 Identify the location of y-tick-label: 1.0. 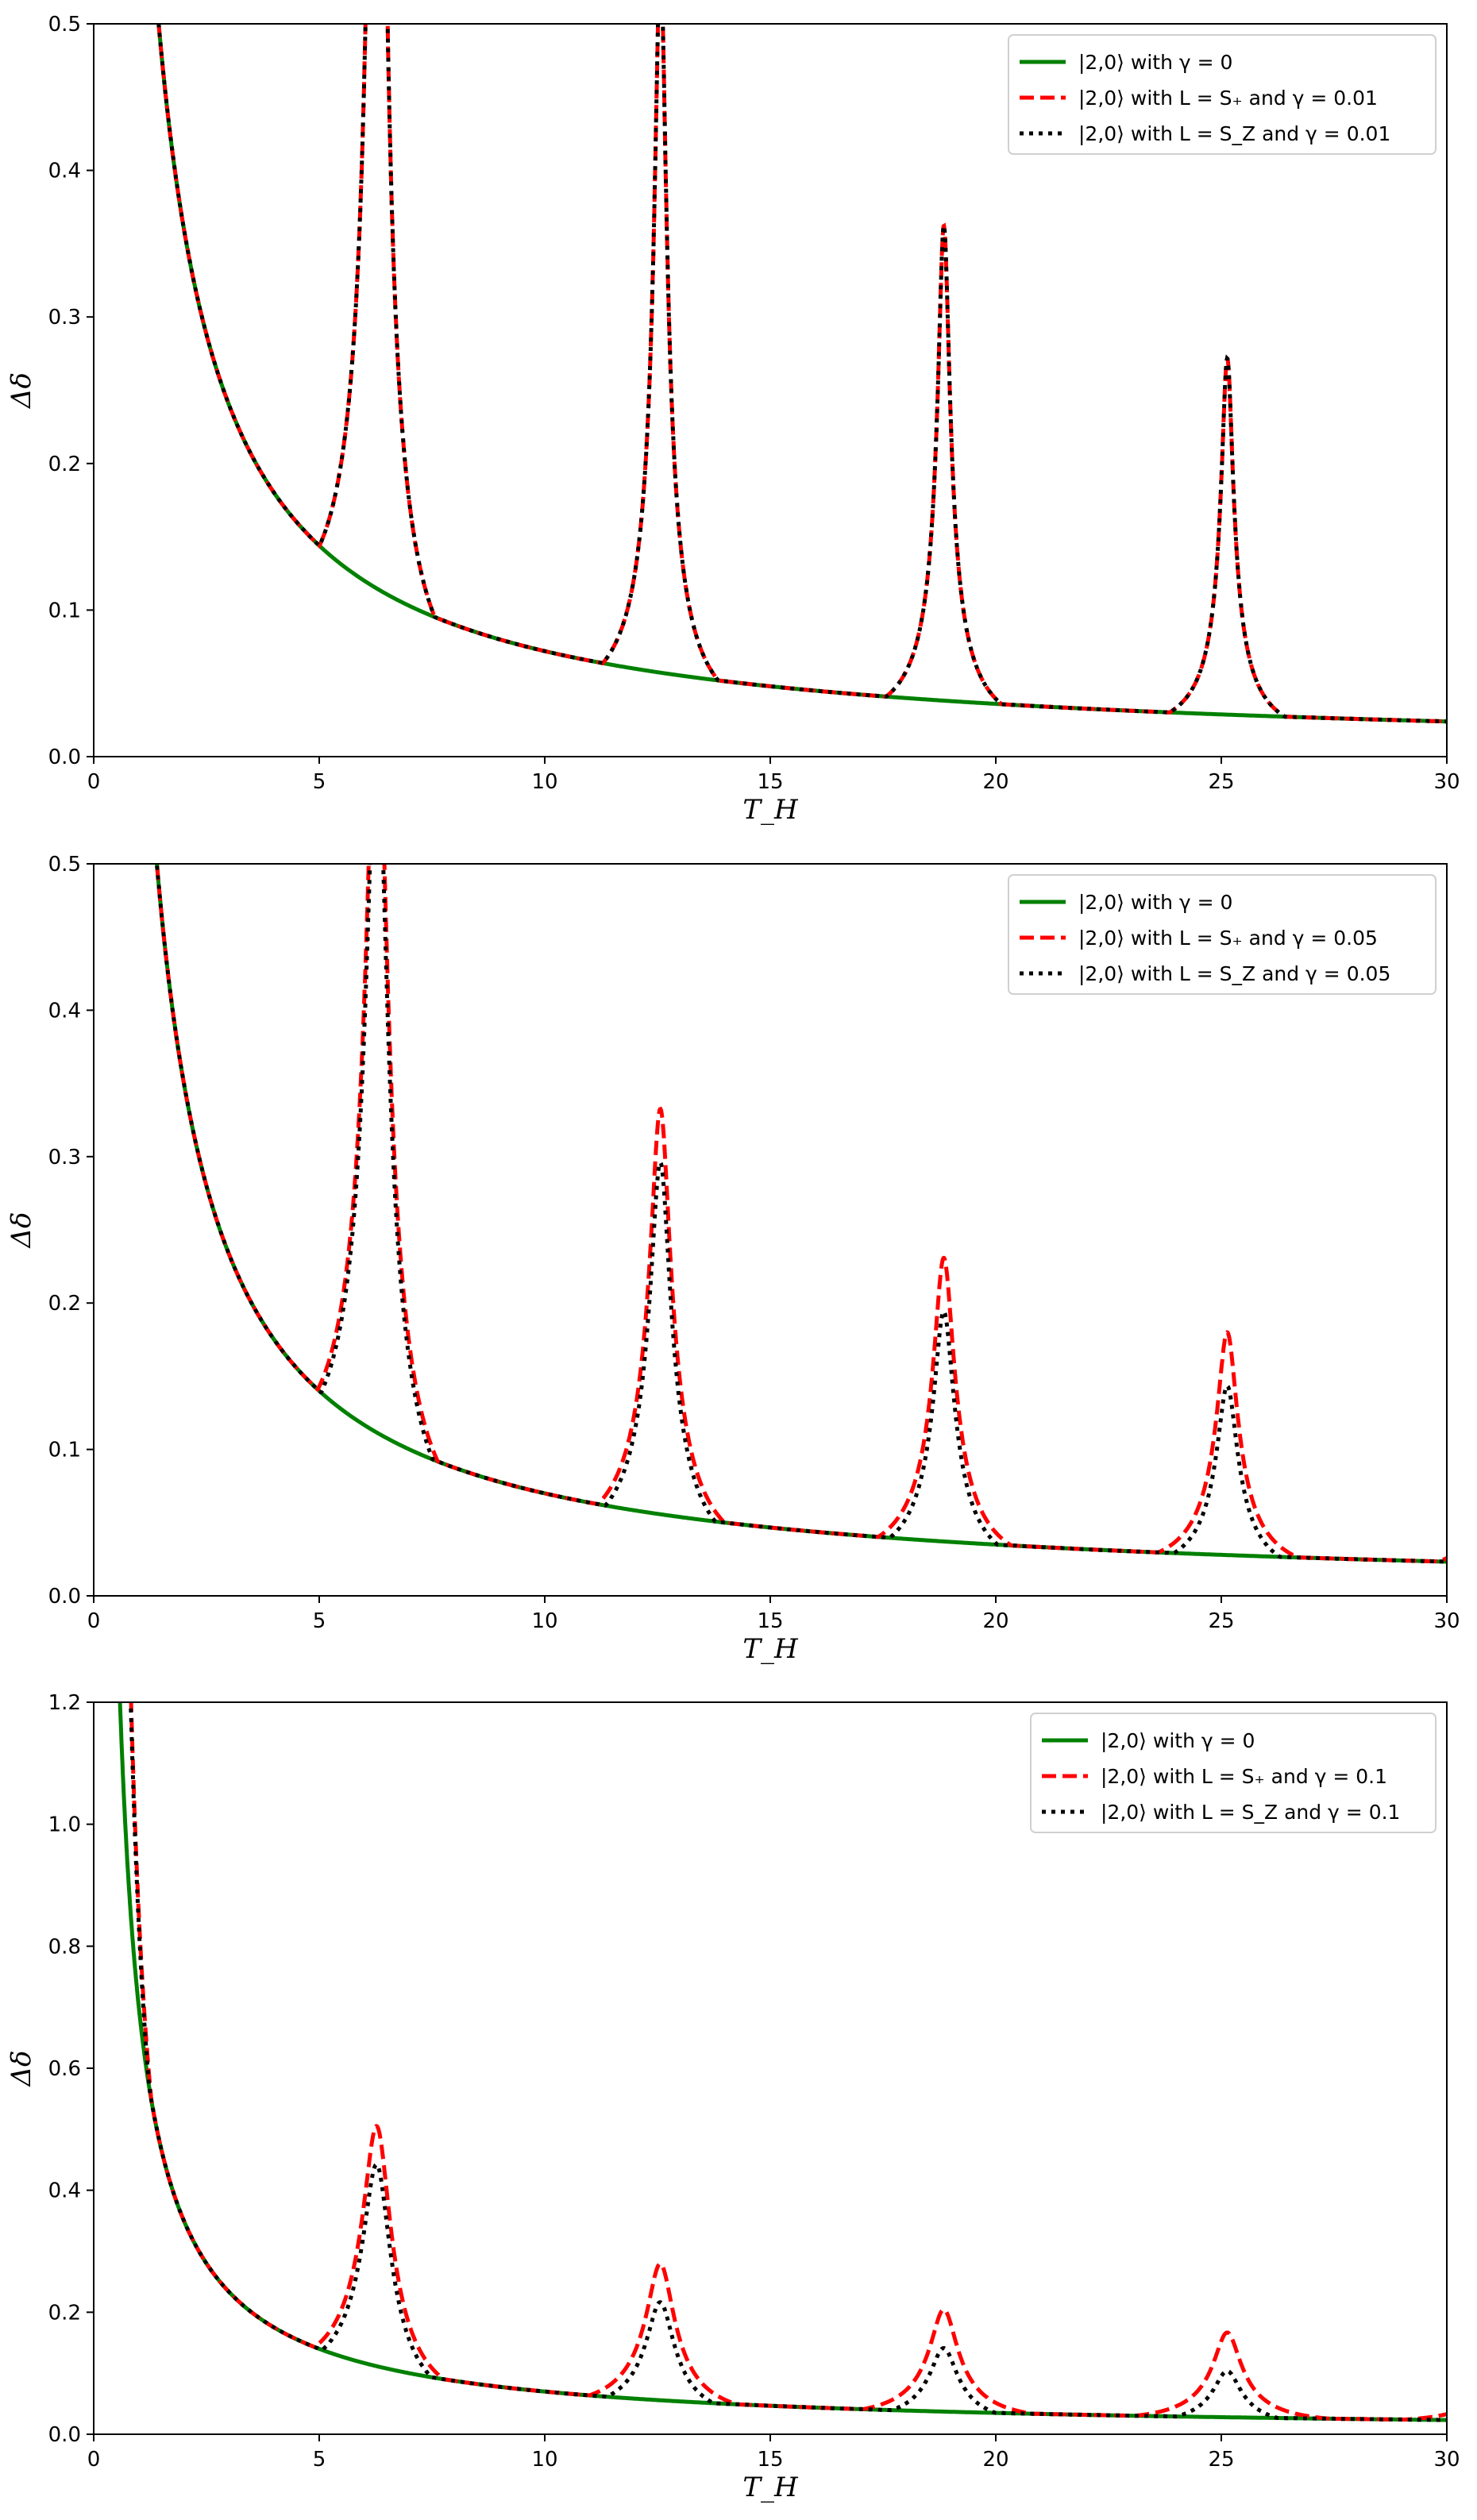
(64, 1825).